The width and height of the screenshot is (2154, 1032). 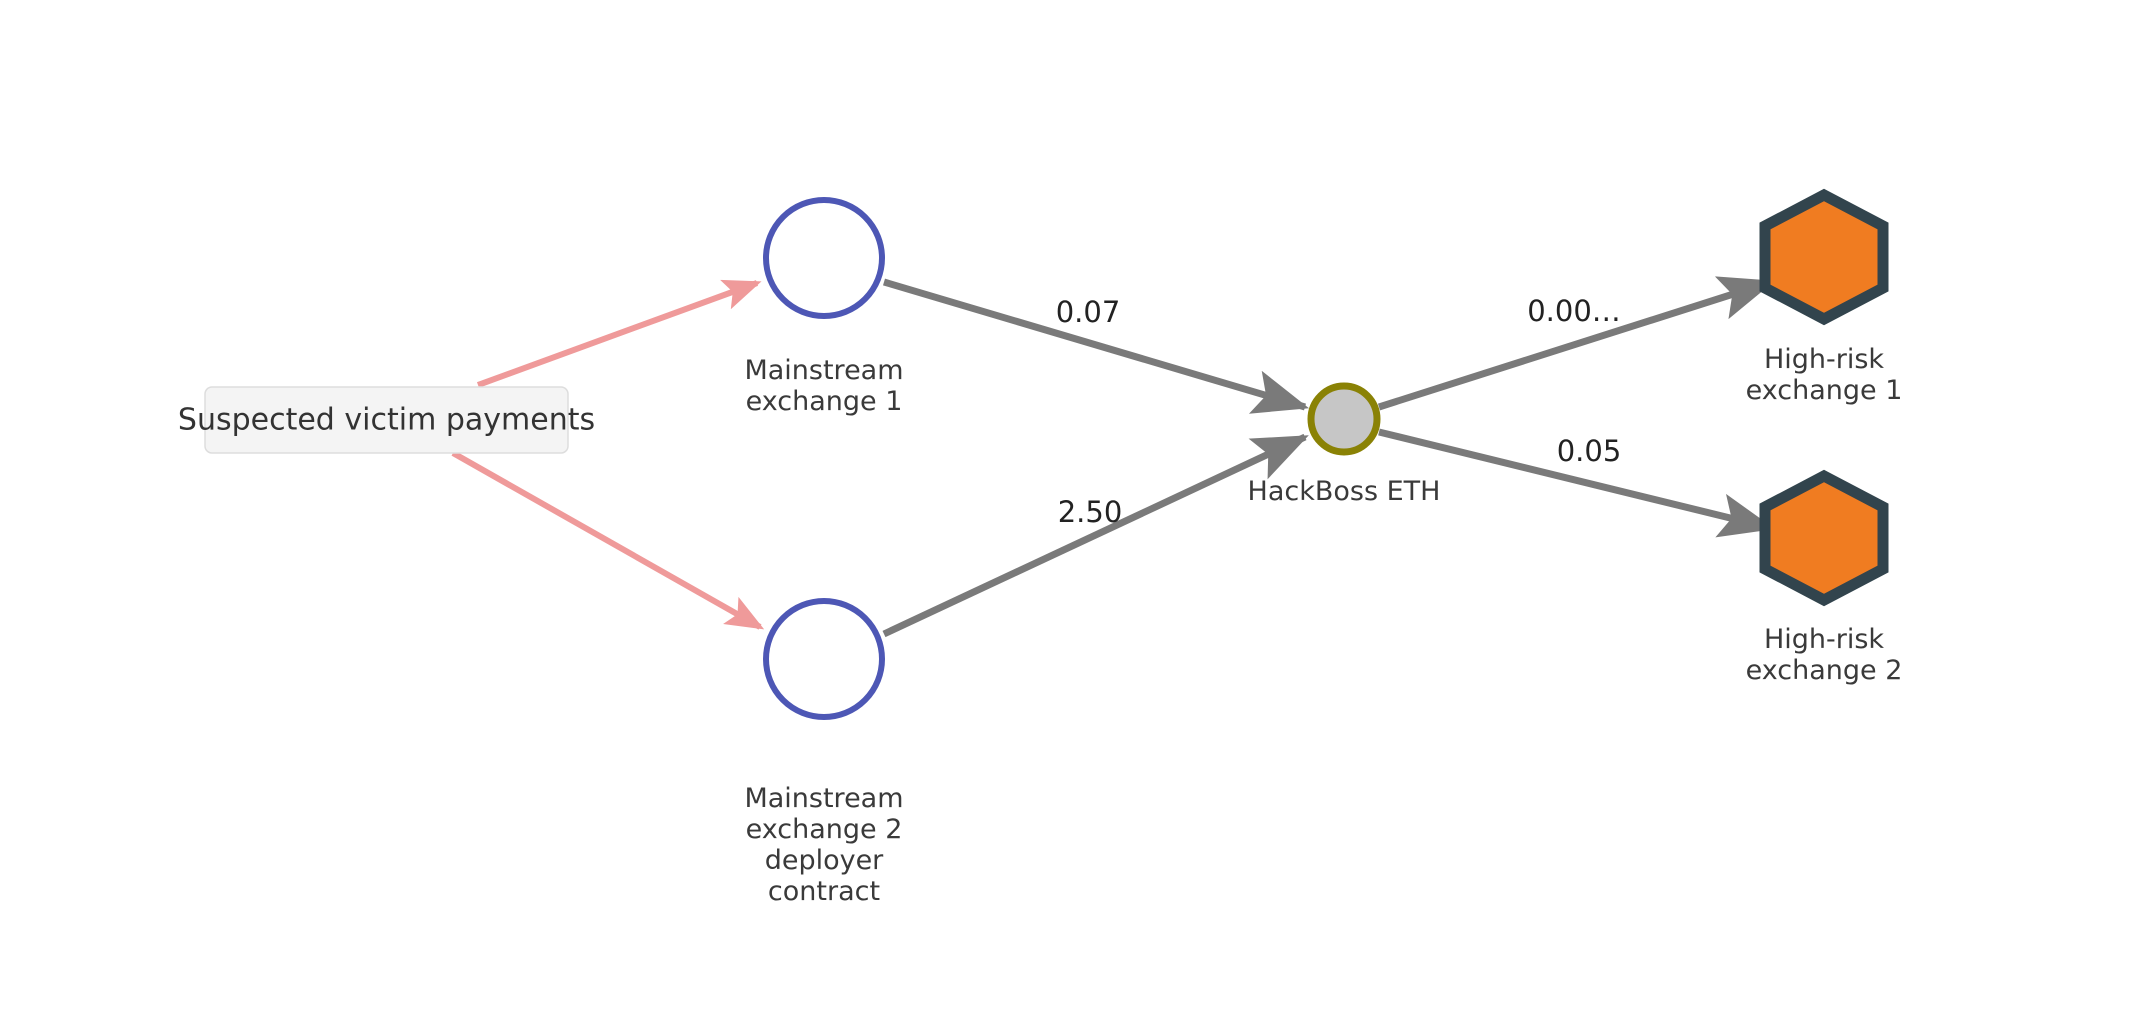 What do you see at coordinates (1344, 419) in the screenshot?
I see `graph-node-hackboss-eth` at bounding box center [1344, 419].